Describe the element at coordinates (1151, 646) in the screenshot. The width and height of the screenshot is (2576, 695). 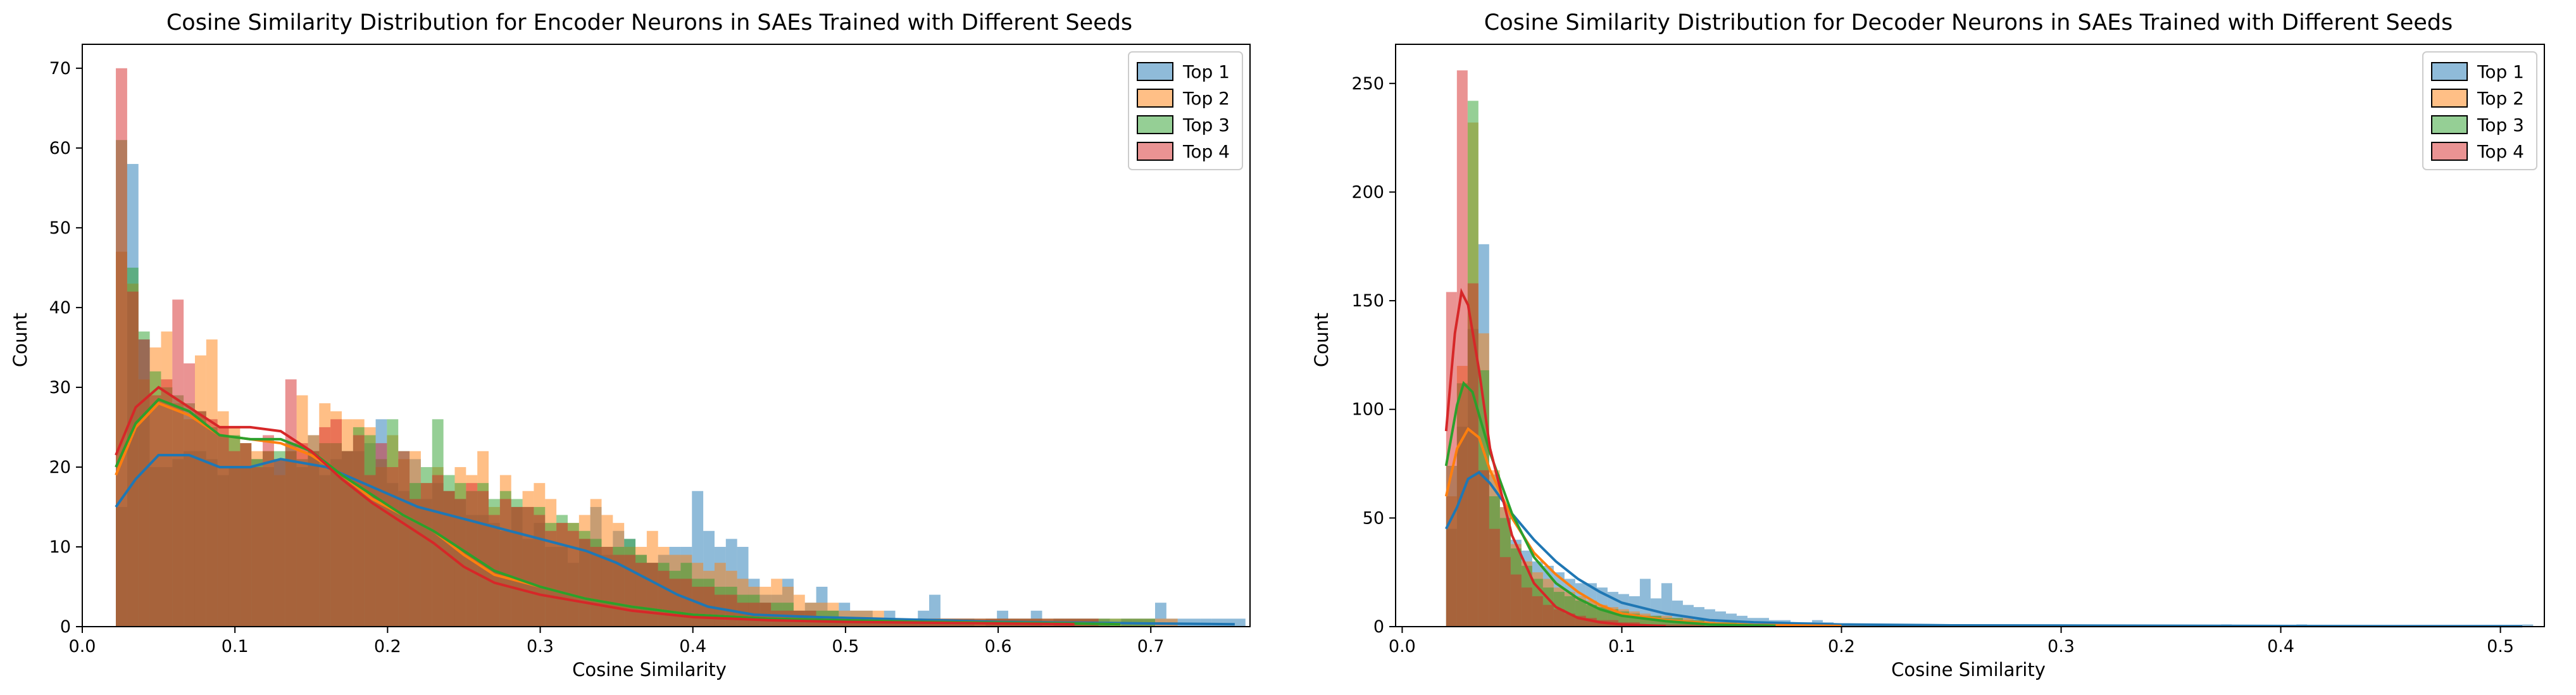
I see `x-tick-label: 0.7` at that location.